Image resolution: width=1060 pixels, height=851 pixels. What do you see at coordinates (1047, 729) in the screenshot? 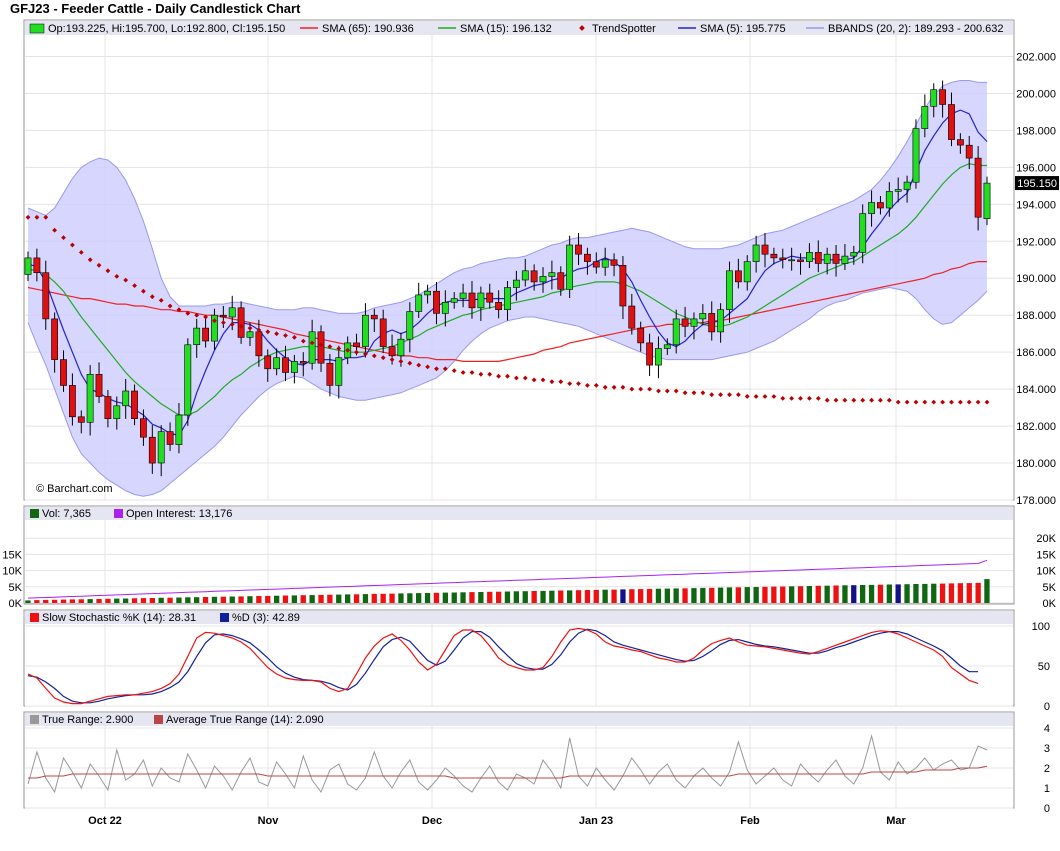
I see `tr-tick-label: 4` at bounding box center [1047, 729].